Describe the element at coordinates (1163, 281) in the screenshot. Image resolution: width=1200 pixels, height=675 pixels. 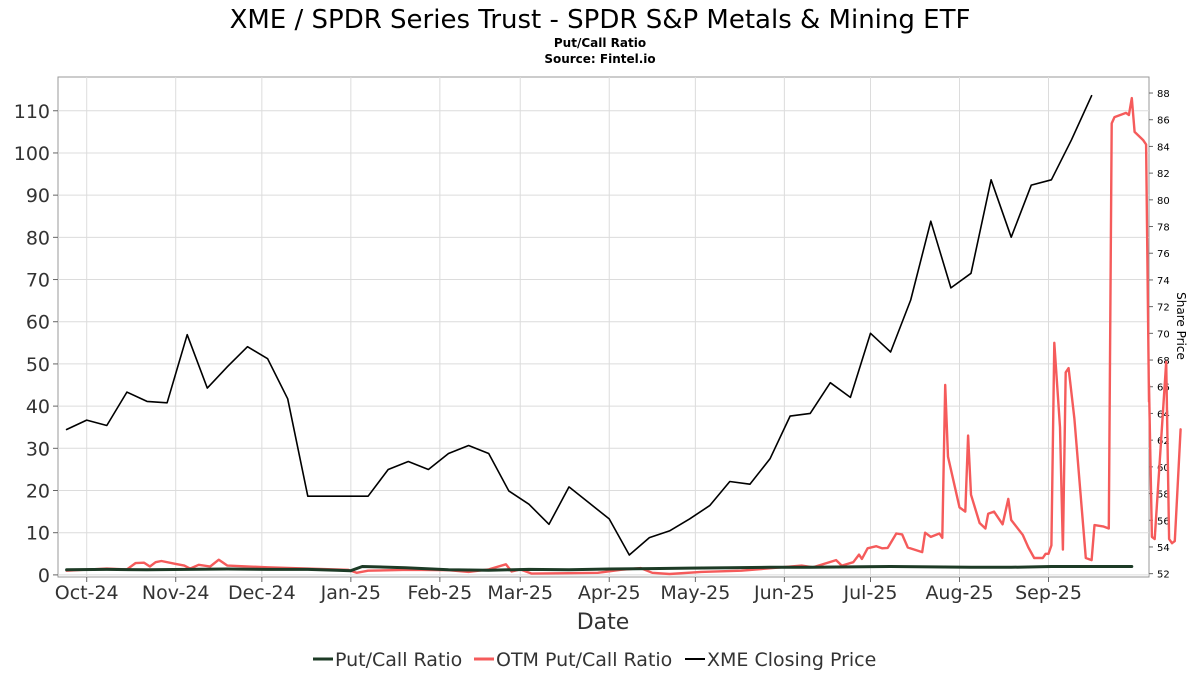
I see `right-tick-label: 74` at that location.